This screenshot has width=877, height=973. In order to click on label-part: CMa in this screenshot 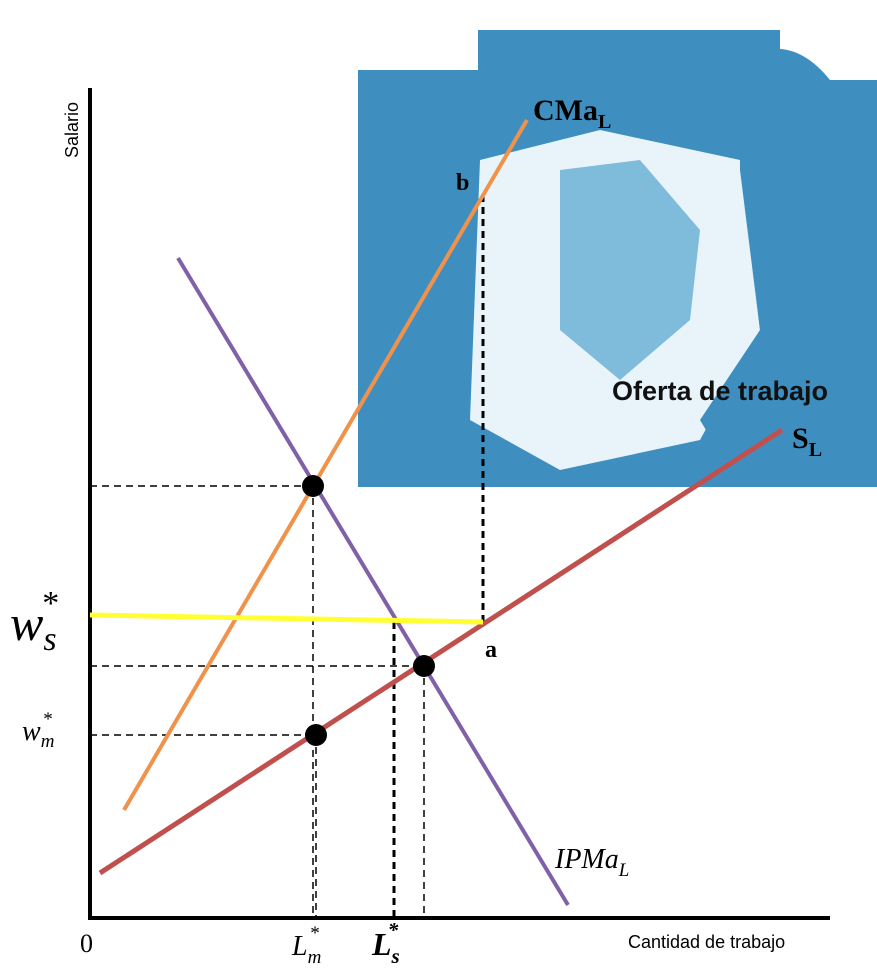, I will do `click(565, 110)`.